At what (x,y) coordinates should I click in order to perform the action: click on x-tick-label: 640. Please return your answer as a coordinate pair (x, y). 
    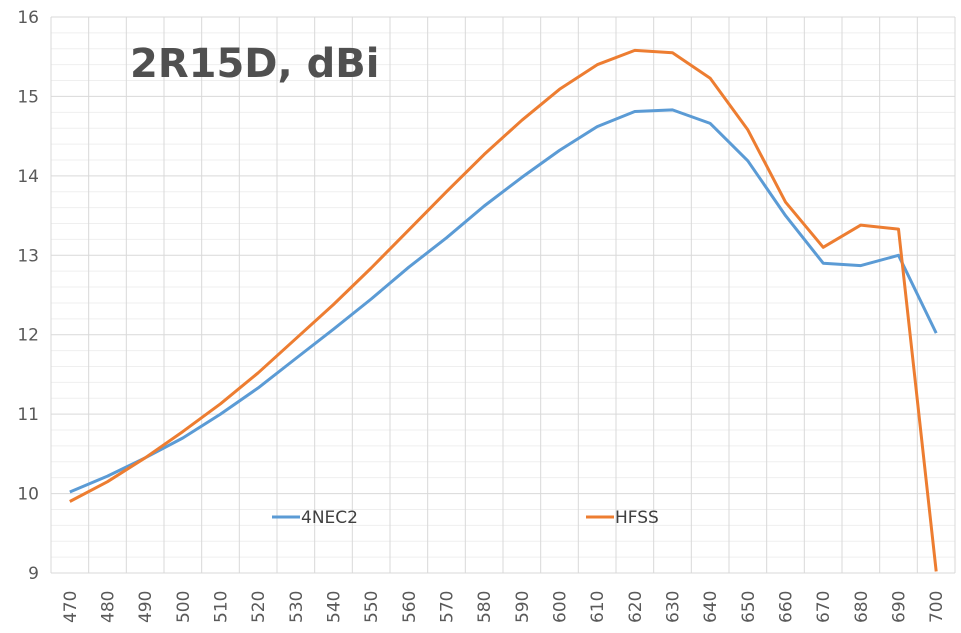
    Looking at the image, I should click on (711, 607).